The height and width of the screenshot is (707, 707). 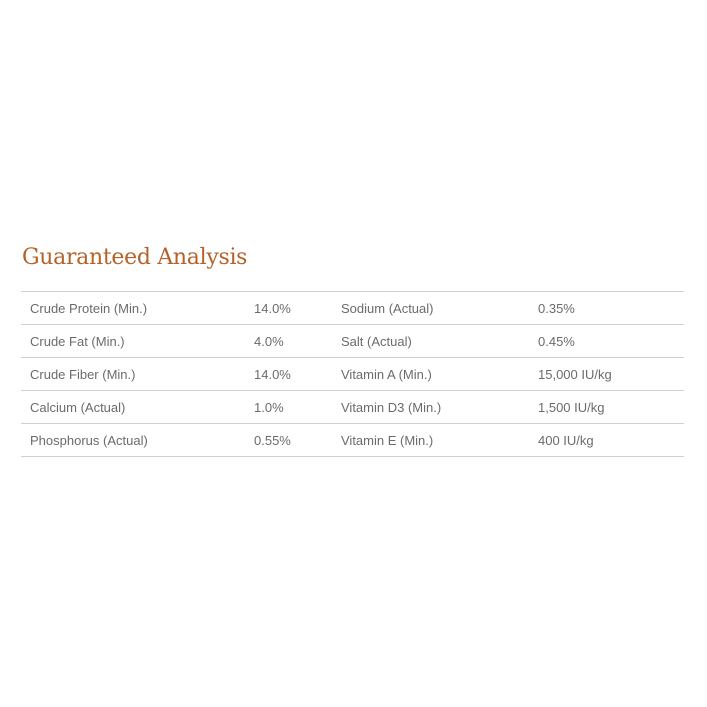 What do you see at coordinates (556, 308) in the screenshot?
I see `nutrient-value: 0.35%` at bounding box center [556, 308].